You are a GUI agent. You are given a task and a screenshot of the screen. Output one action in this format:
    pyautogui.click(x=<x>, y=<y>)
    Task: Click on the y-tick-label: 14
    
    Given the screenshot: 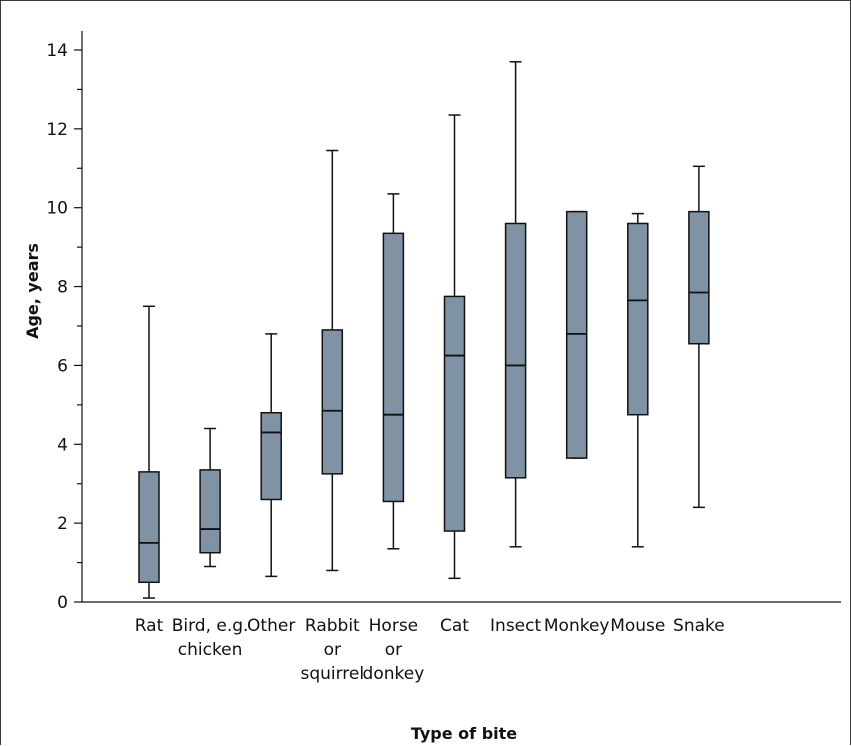 What is the action you would take?
    pyautogui.click(x=57, y=51)
    